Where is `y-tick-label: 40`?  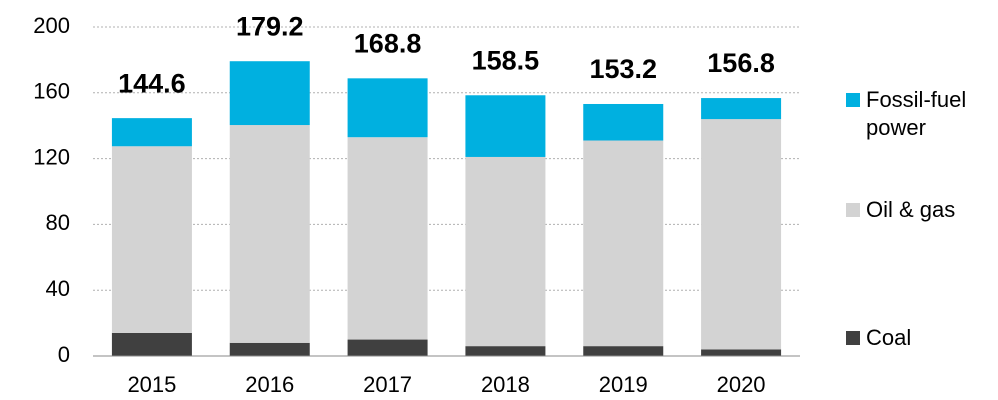 y-tick-label: 40 is located at coordinates (58, 288).